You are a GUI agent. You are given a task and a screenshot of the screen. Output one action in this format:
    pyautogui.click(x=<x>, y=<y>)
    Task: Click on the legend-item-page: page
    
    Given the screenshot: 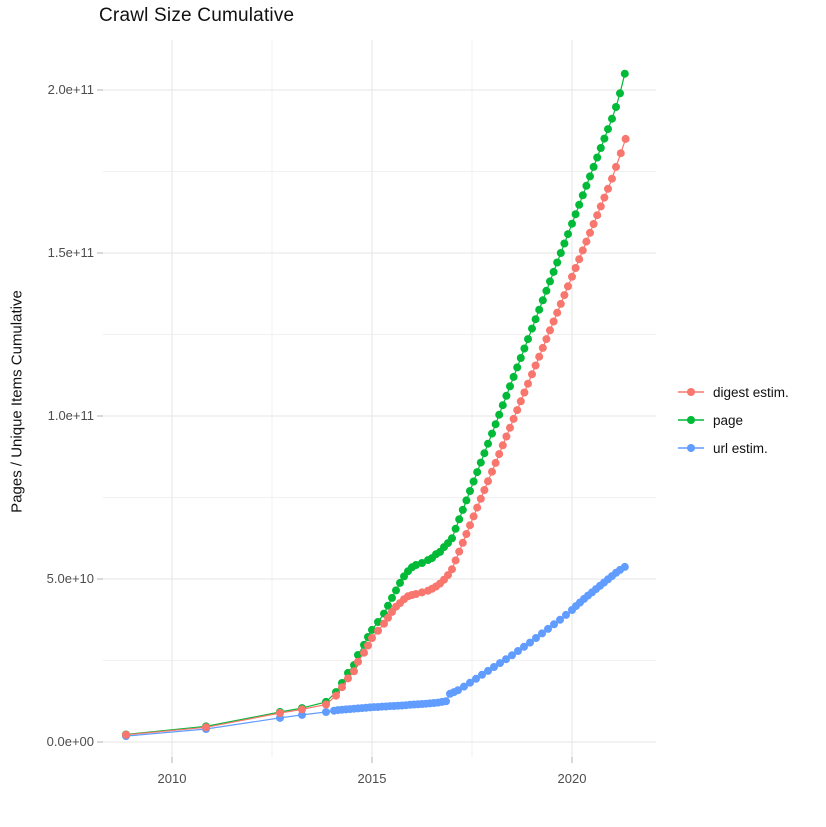 What is the action you would take?
    pyautogui.click(x=733, y=420)
    